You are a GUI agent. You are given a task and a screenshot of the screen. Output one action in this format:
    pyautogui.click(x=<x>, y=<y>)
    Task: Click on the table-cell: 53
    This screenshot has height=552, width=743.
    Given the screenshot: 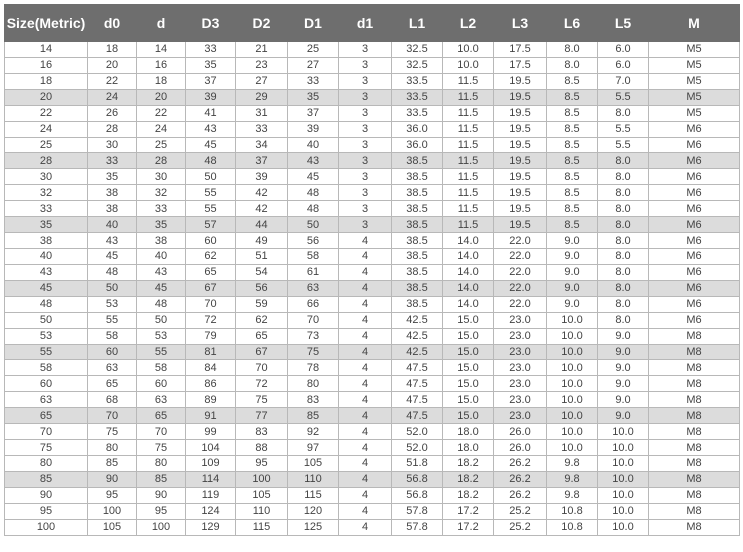 What is the action you would take?
    pyautogui.click(x=112, y=304)
    